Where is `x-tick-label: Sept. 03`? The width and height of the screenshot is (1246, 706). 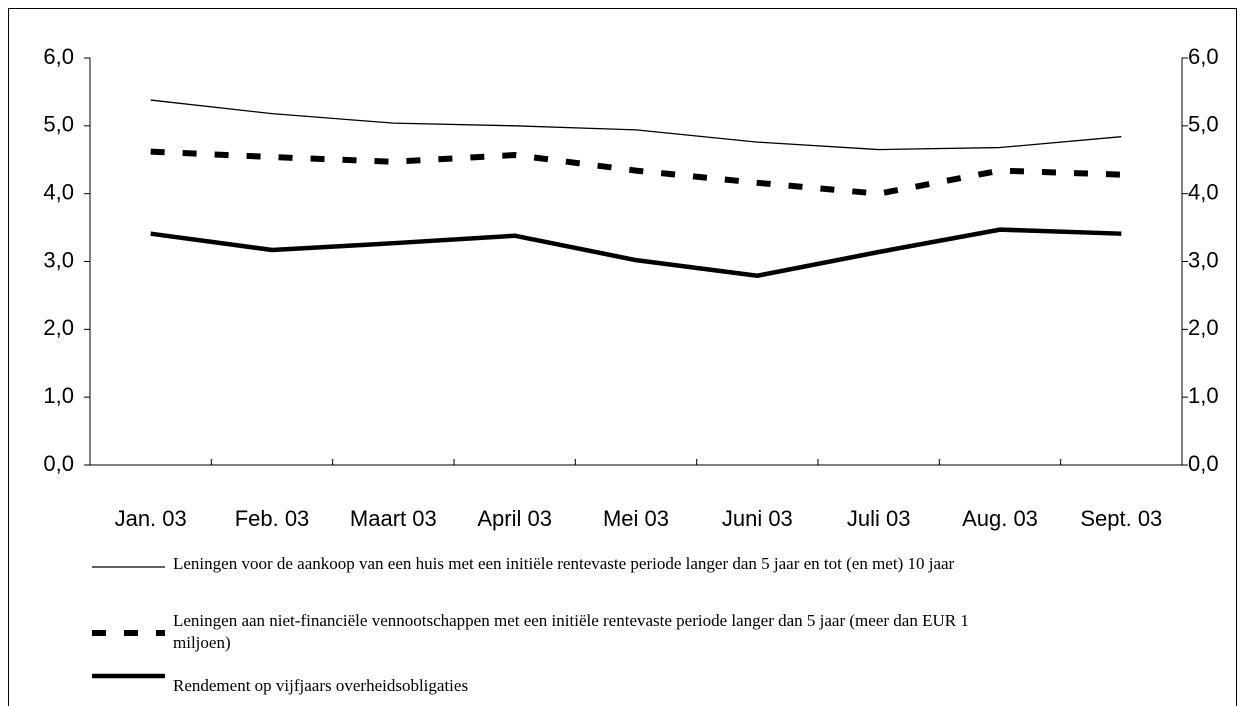 x-tick-label: Sept. 03 is located at coordinates (1121, 518).